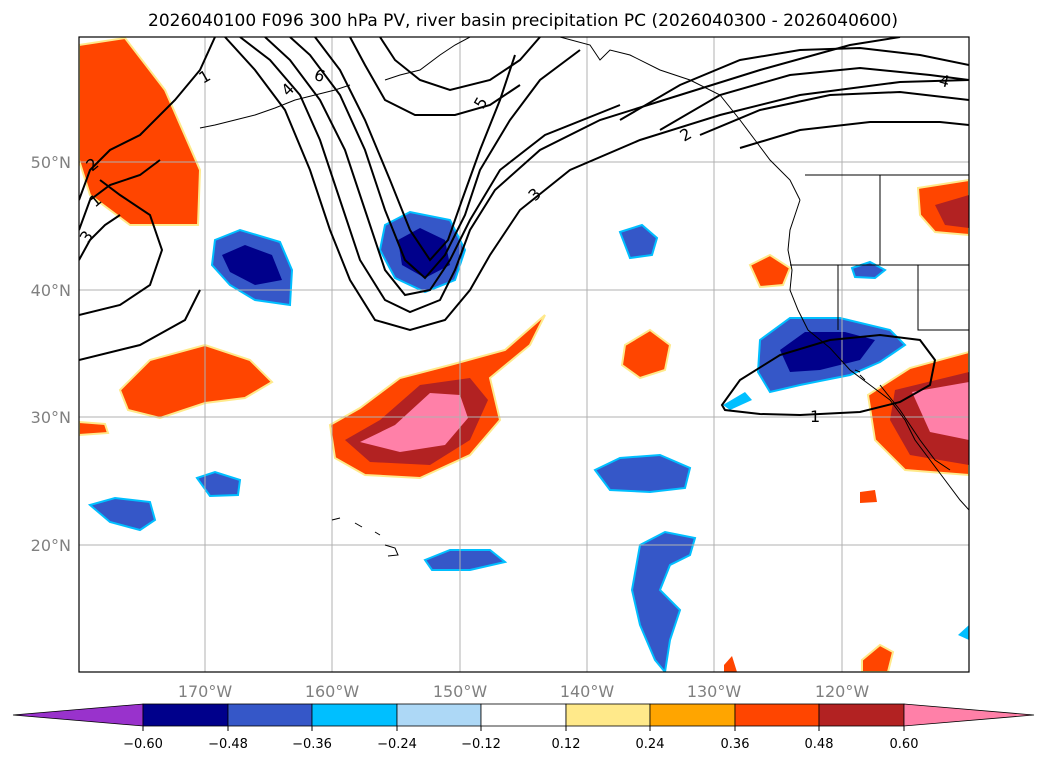 This screenshot has width=1047, height=765. Describe the element at coordinates (828, 375) in the screenshot. I see `pv-contour-cutoff` at that location.